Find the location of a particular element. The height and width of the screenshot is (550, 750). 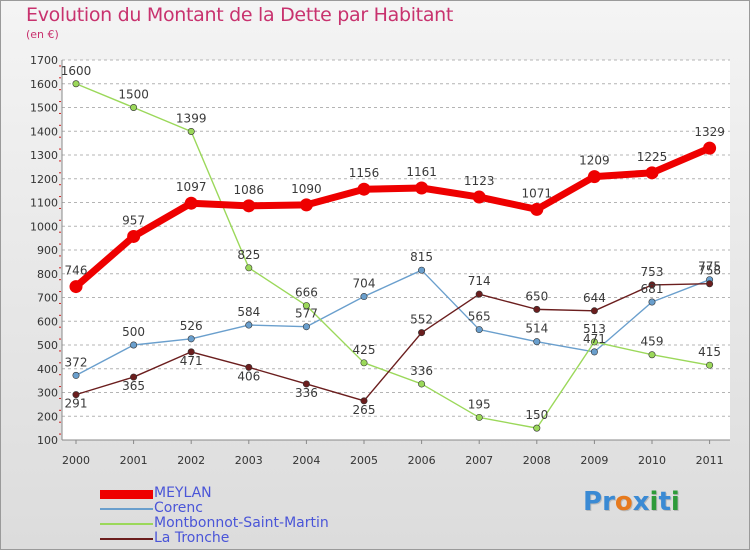

data-label: 1225 is located at coordinates (652, 157).